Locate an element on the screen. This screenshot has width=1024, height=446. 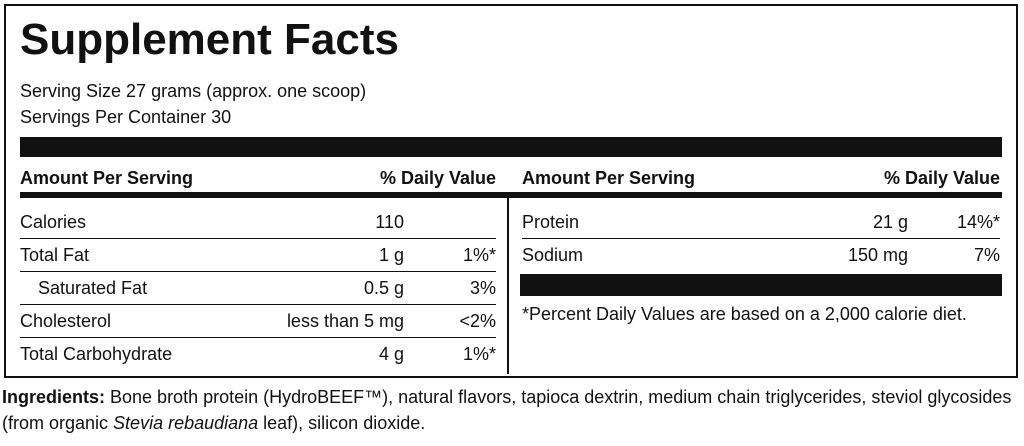
row-dv: 14%* is located at coordinates (978, 222).